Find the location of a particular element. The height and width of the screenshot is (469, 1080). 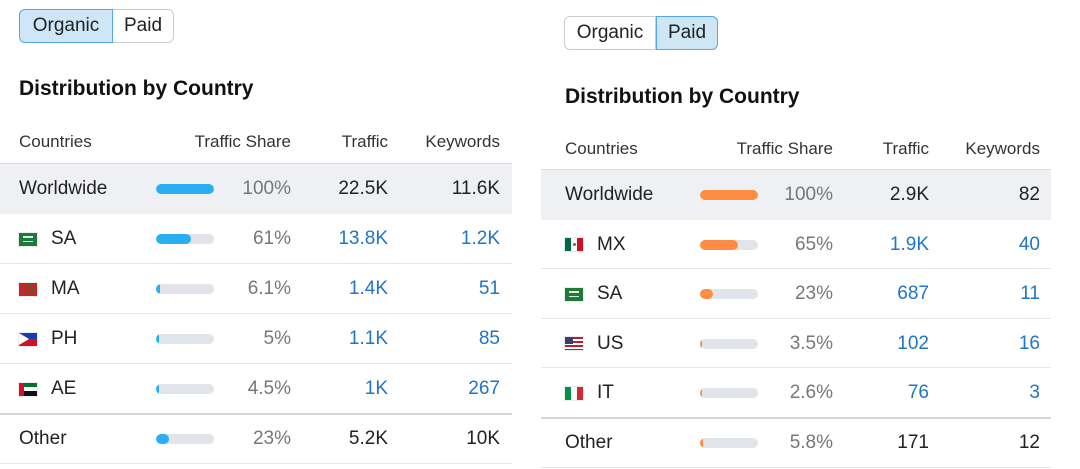

keywords-value: 51 is located at coordinates (489, 288).